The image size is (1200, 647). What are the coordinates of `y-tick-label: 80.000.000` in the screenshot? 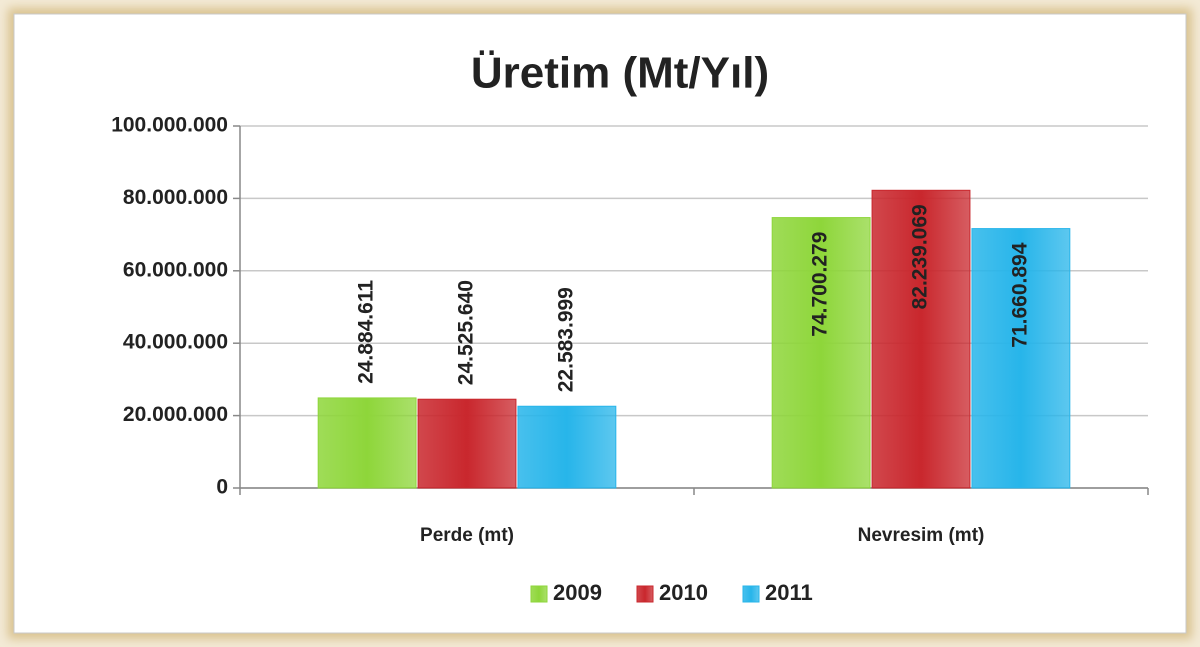 It's located at (175, 197).